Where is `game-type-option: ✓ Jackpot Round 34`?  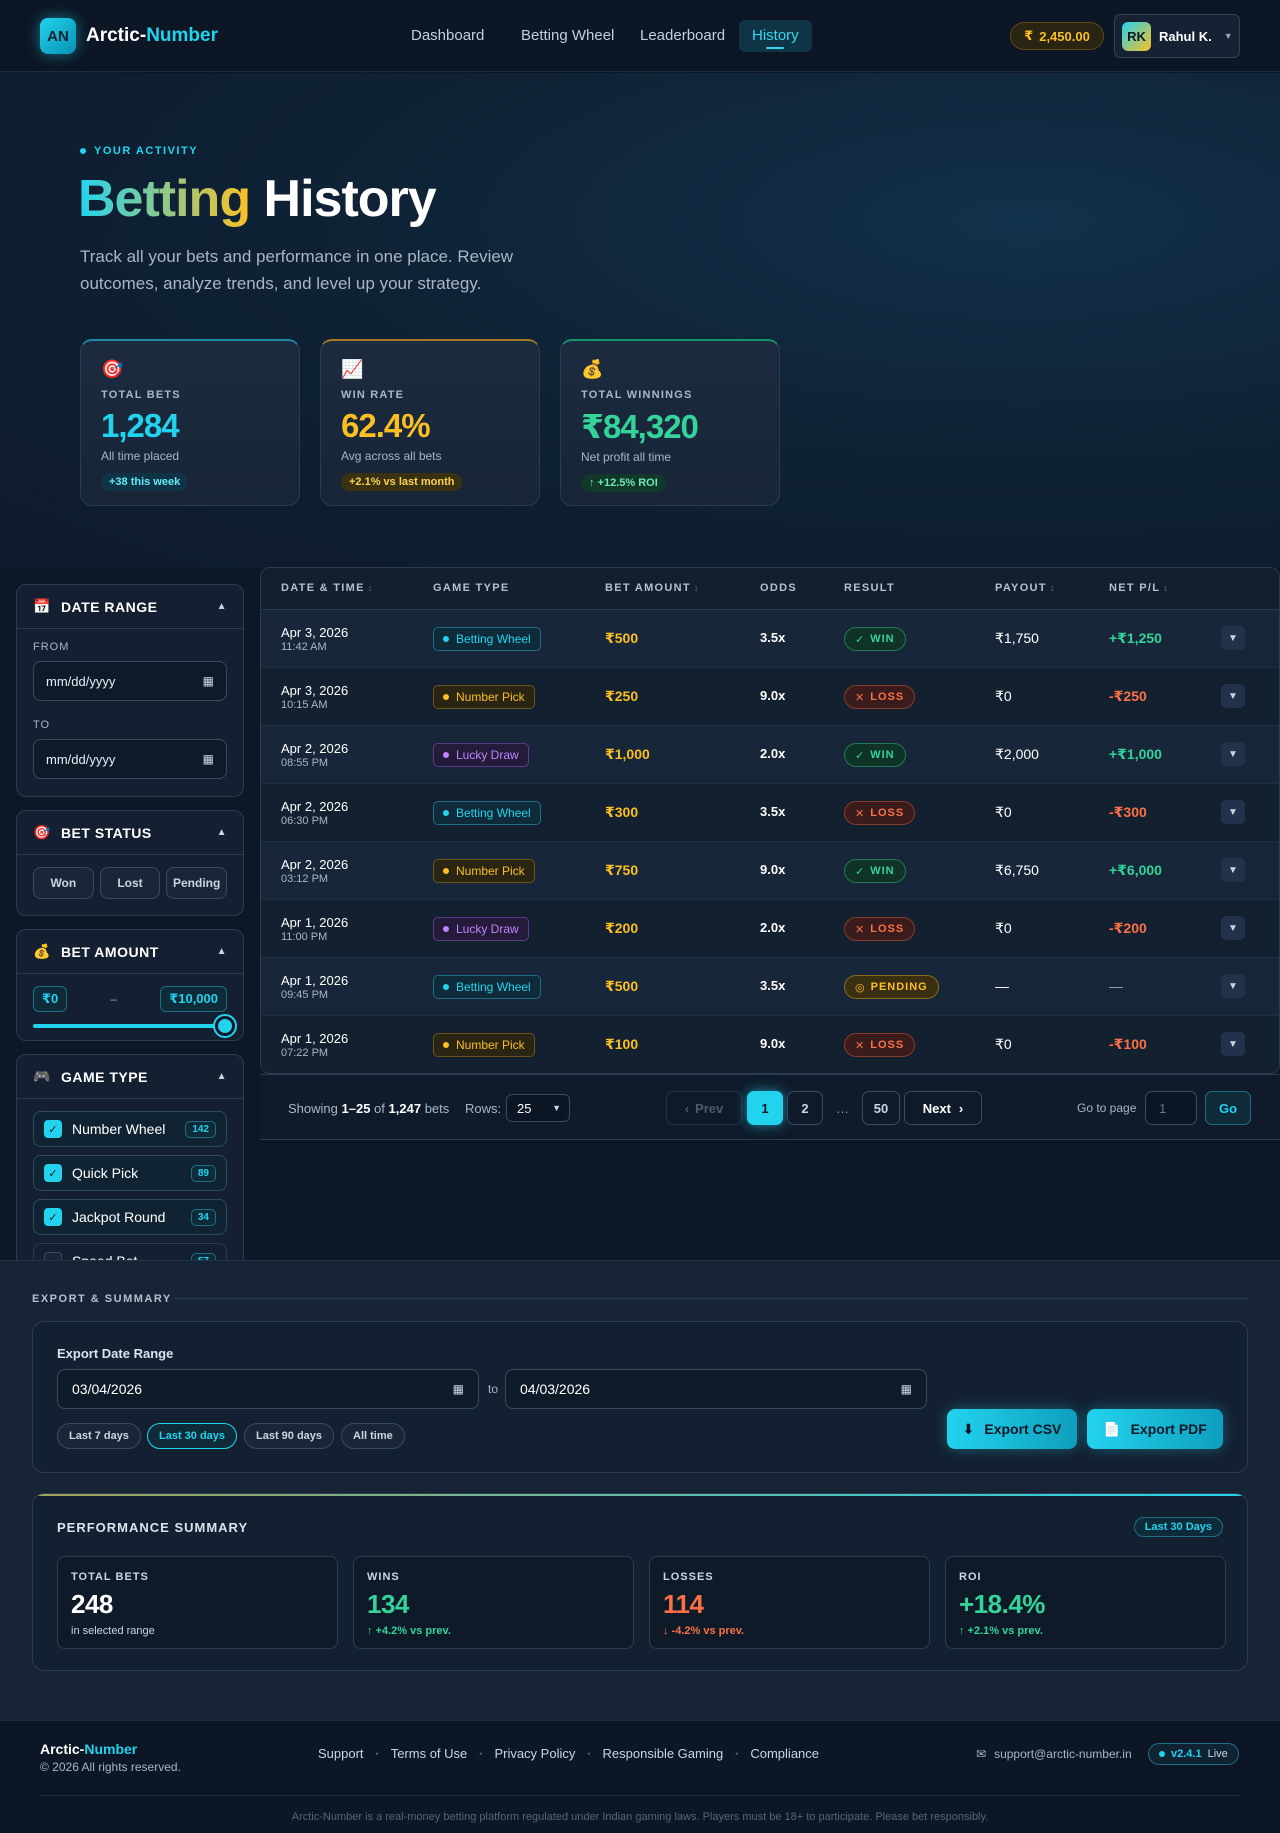 game-type-option: ✓ Jackpot Round 34 is located at coordinates (130, 1217).